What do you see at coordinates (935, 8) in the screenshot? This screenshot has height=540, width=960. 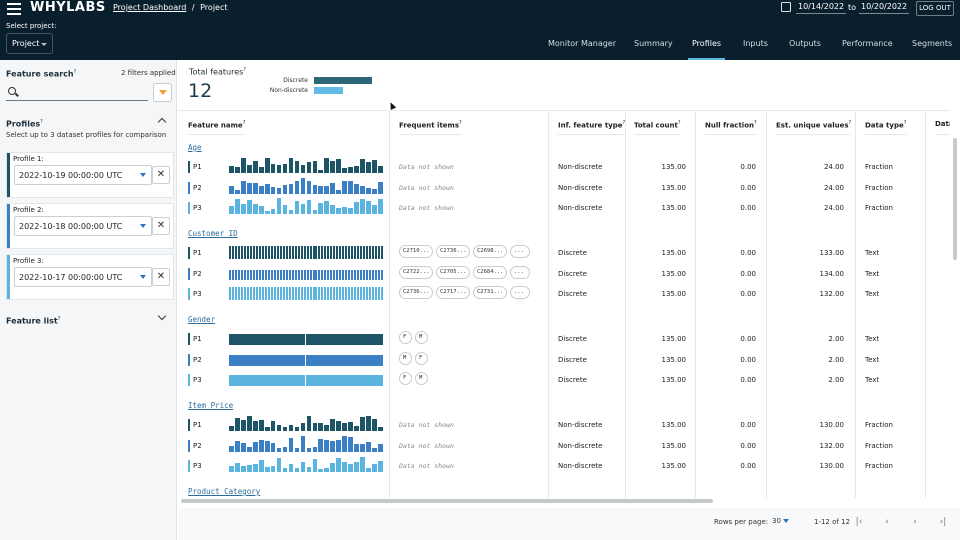 I see `logout-button: LOG OUT` at bounding box center [935, 8].